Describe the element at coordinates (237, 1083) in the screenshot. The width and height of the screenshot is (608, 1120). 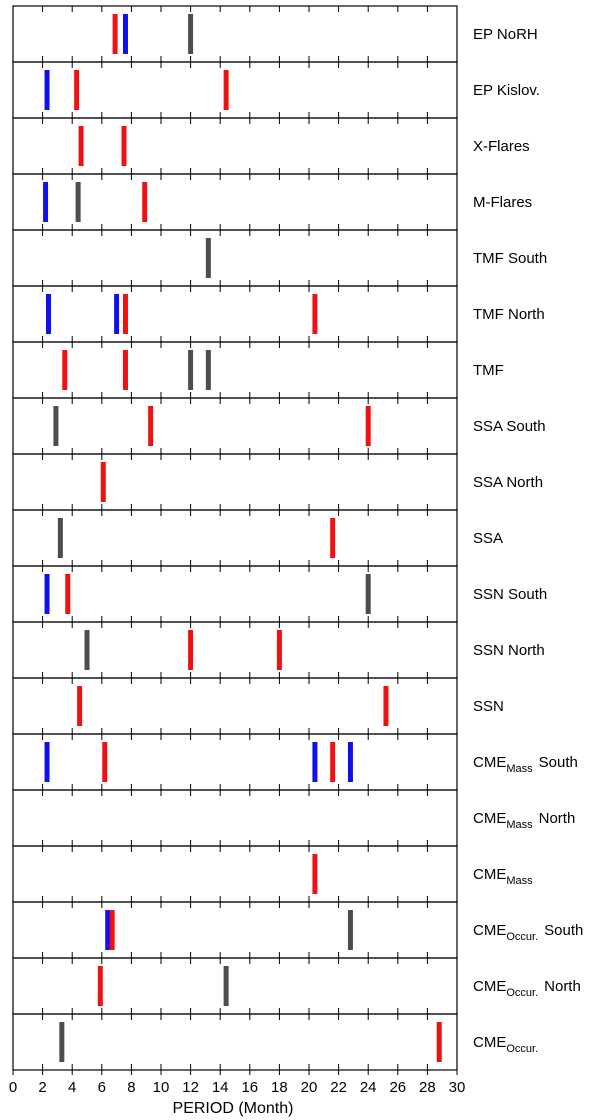
I see `x-axis: 0 2 4 6 8 10 12 14 16 18 20 22 24 26 28 30` at that location.